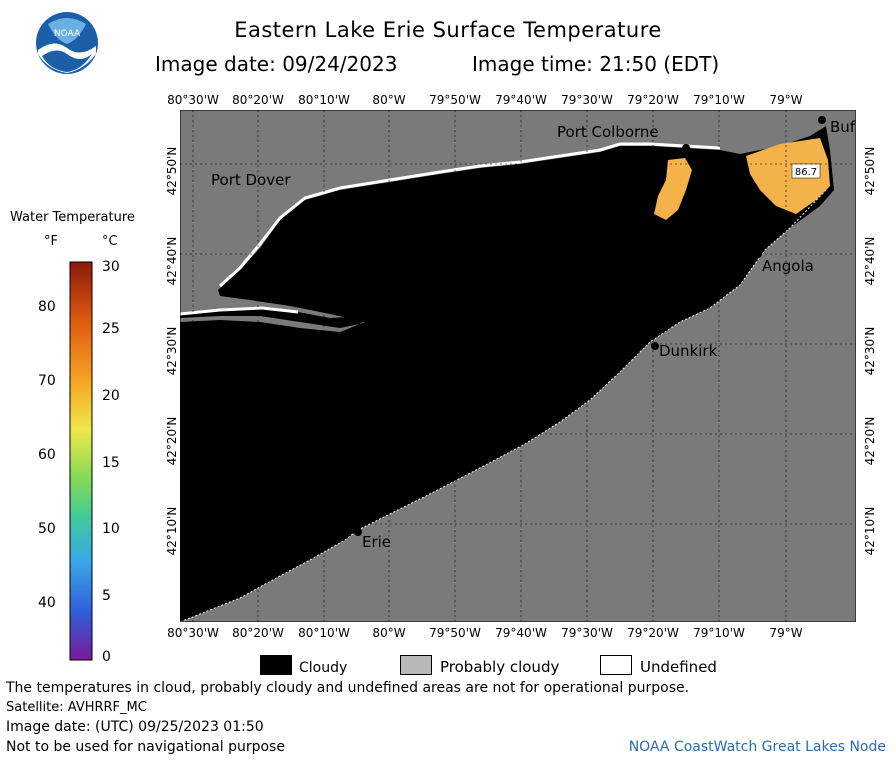 This screenshot has height=763, width=896. Describe the element at coordinates (47, 603) in the screenshot. I see `colorbar-f-tick: 40` at that location.